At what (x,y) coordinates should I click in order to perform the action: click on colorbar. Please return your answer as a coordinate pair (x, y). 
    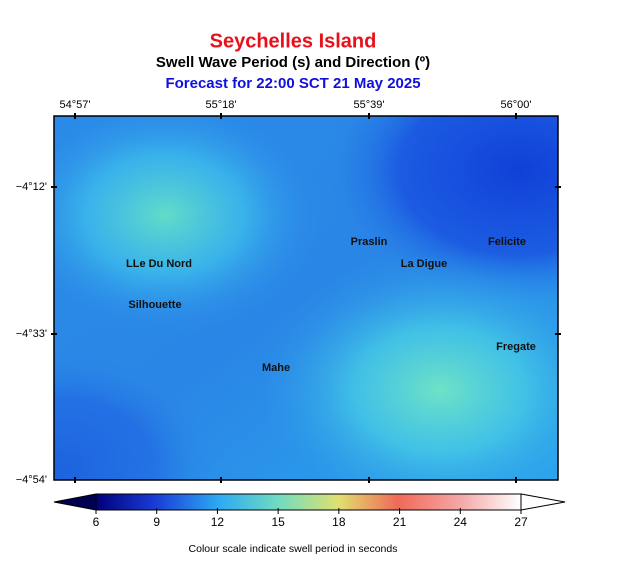
    Looking at the image, I should click on (309, 502).